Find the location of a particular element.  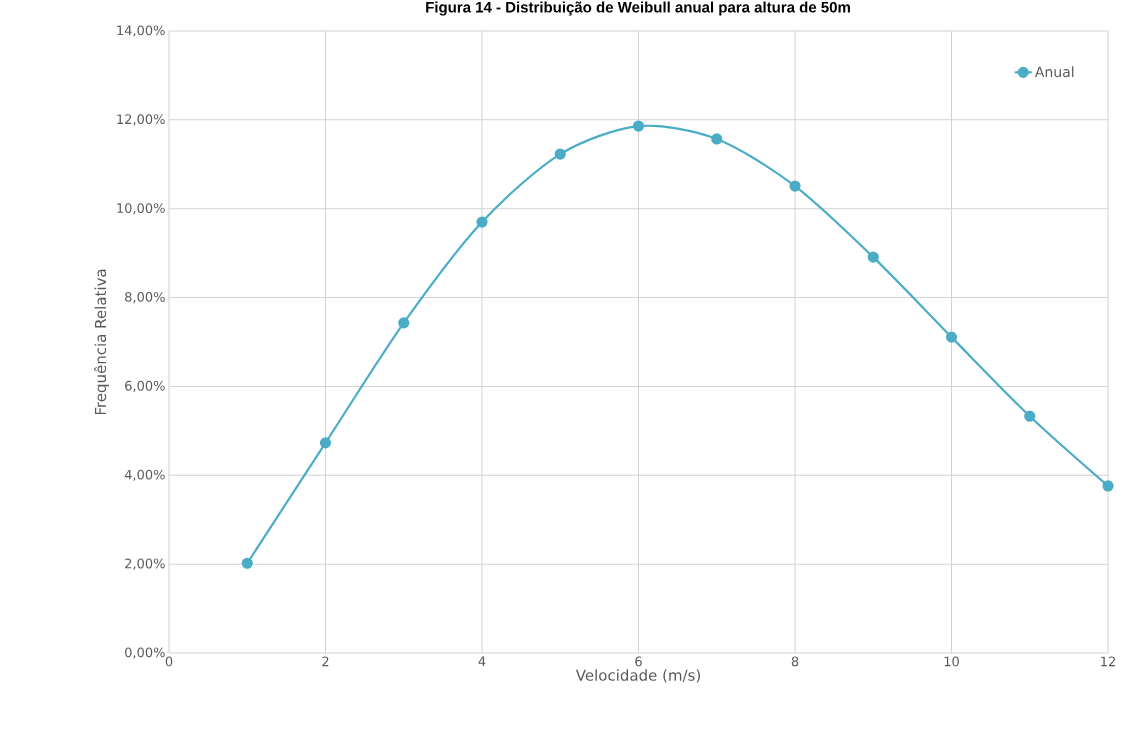

x-tick-label: 2 is located at coordinates (325, 661).